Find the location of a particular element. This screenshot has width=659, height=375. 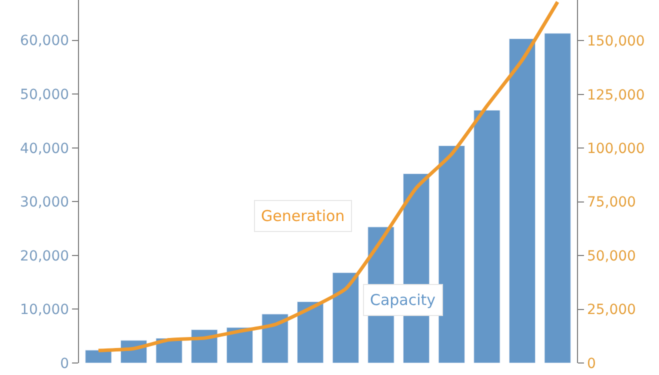

y-tick-label: 0 is located at coordinates (65, 364).